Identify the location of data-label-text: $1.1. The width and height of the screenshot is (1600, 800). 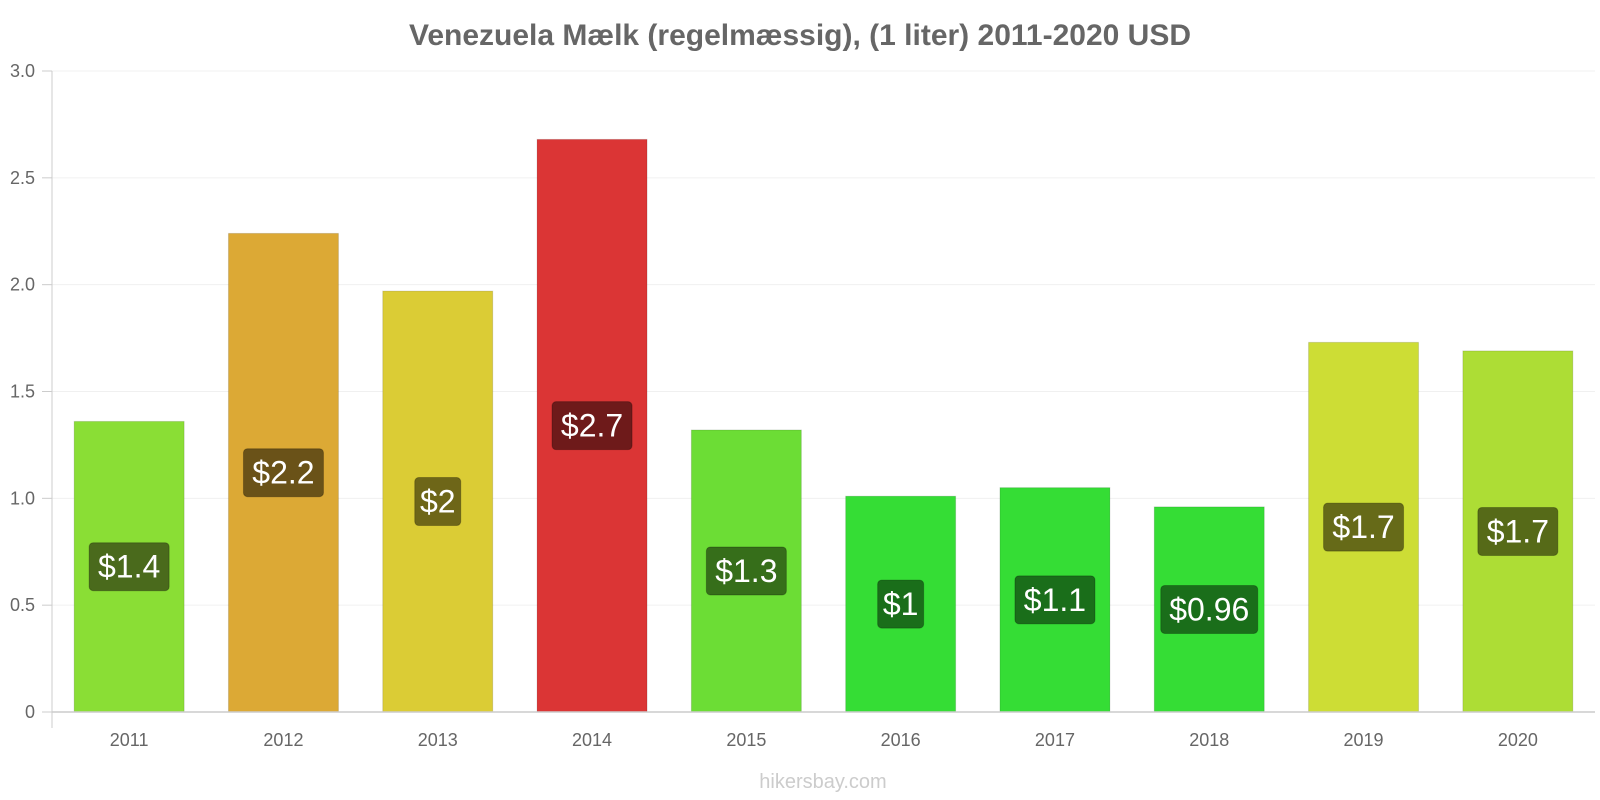
(1055, 600).